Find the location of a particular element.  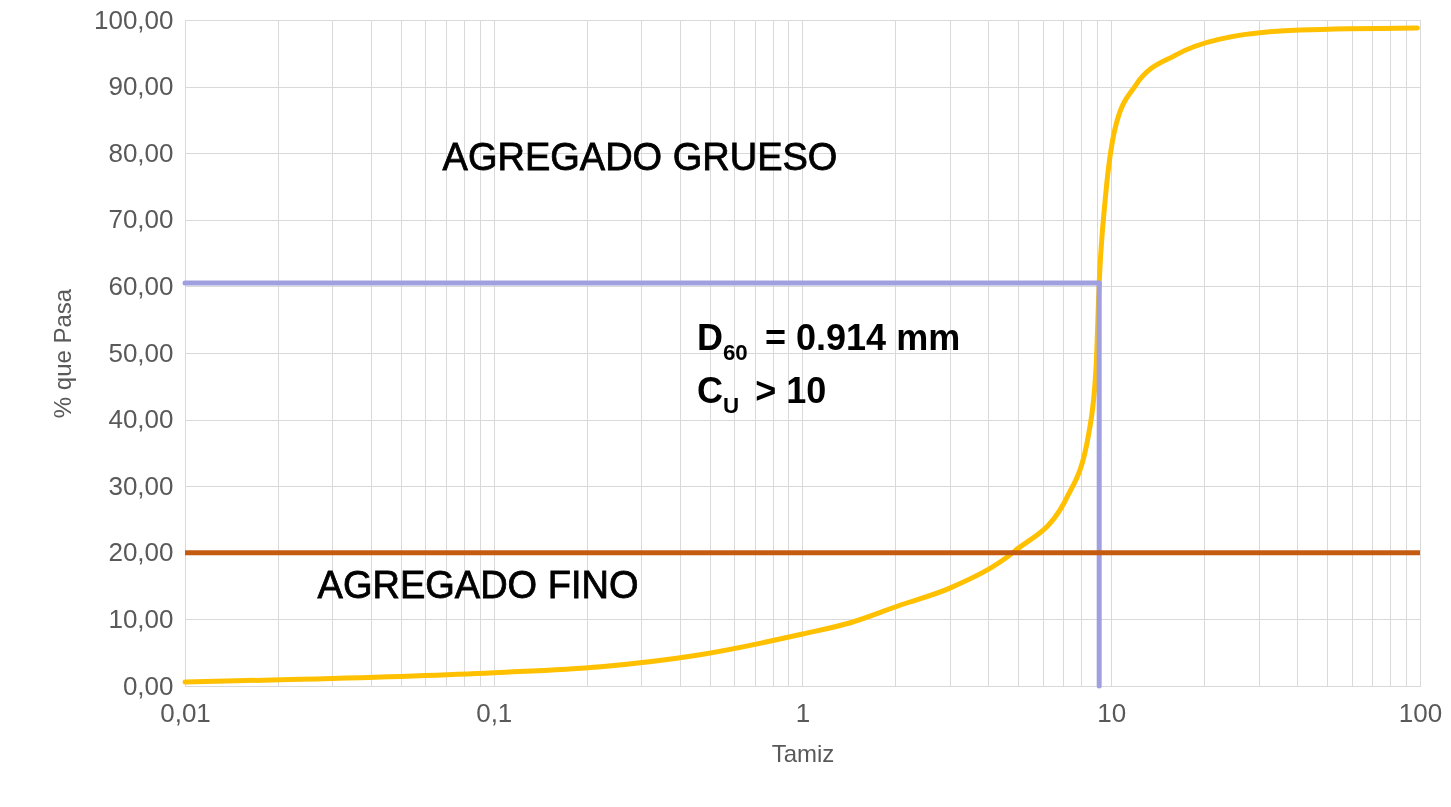

y-tick-label: 60,00 is located at coordinates (141, 285).